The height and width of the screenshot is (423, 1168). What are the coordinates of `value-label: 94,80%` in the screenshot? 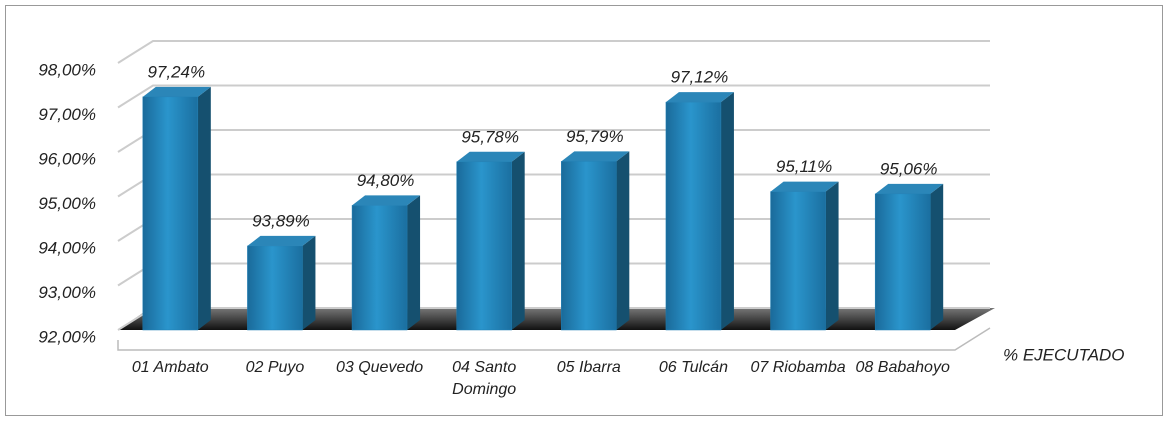 It's located at (386, 180).